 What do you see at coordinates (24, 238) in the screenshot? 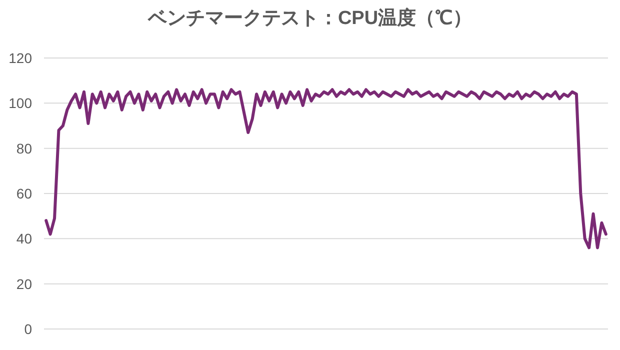
I see `y-tick-label: 40` at bounding box center [24, 238].